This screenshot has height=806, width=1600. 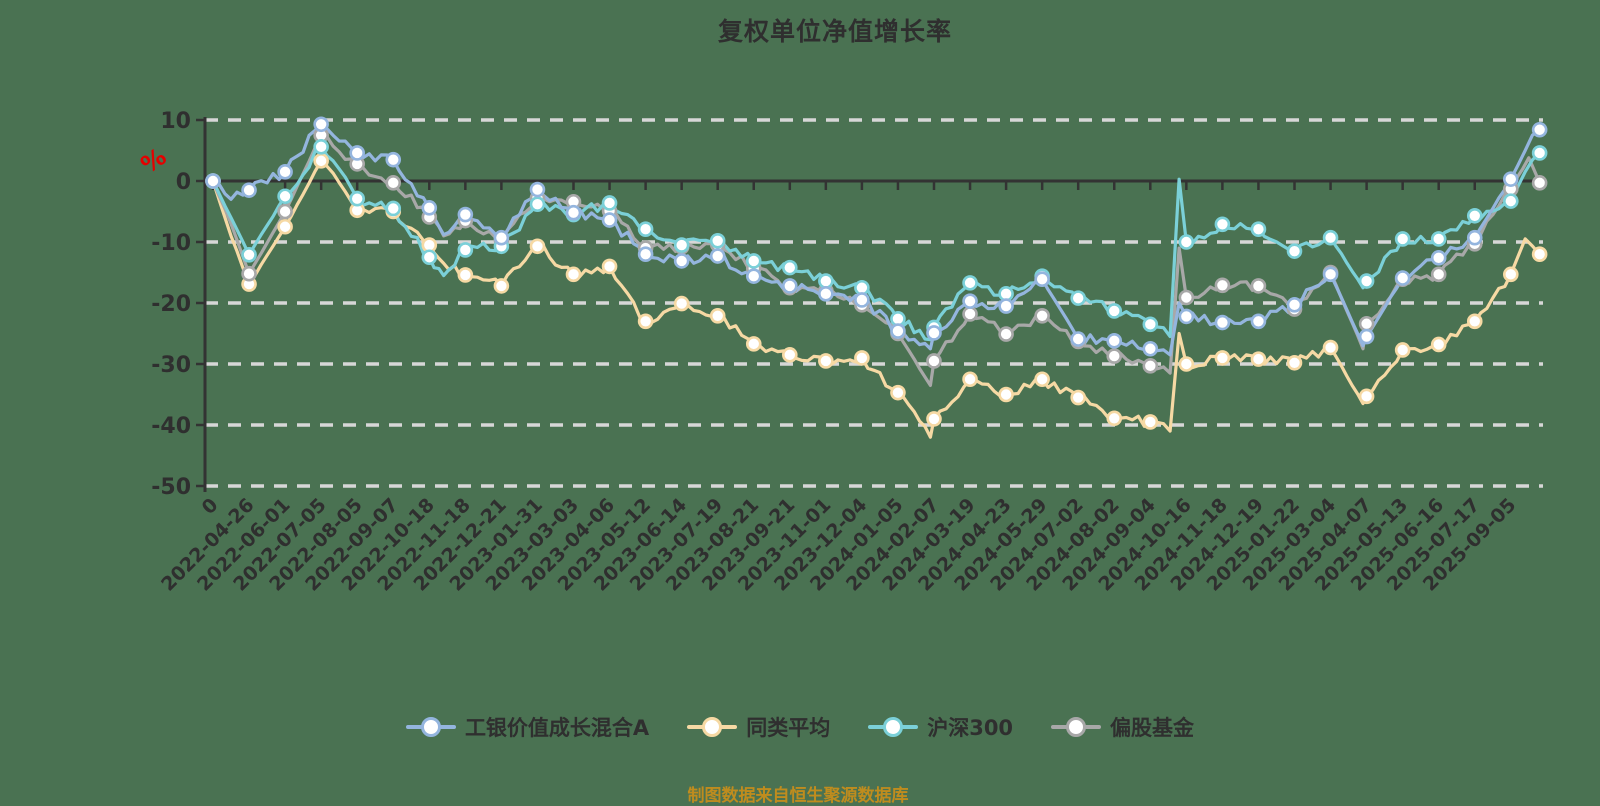 I want to click on svg-text: -30, so click(x=171, y=365).